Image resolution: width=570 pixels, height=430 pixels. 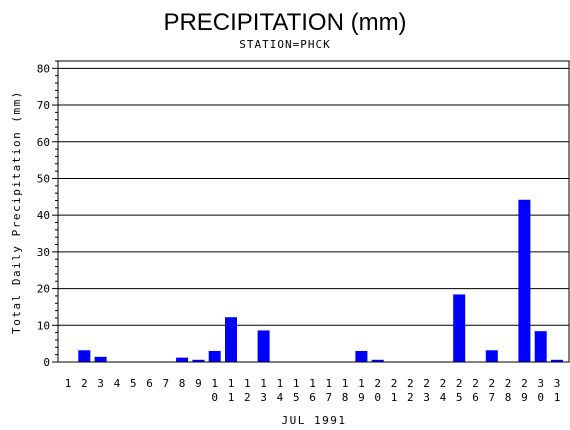 What do you see at coordinates (284, 44) in the screenshot?
I see `chart-subtitle: STATION=PHCK` at bounding box center [284, 44].